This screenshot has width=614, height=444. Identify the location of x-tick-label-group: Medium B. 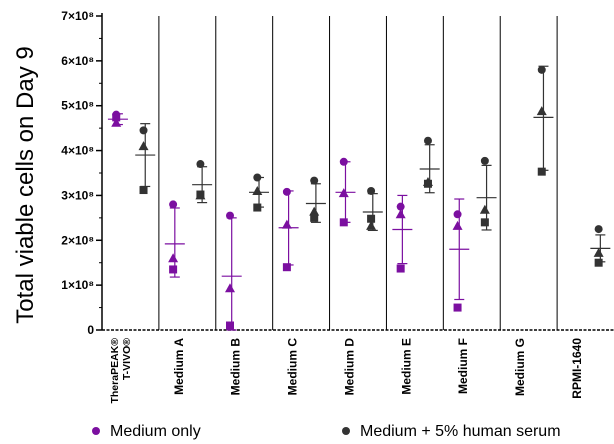
(236, 367).